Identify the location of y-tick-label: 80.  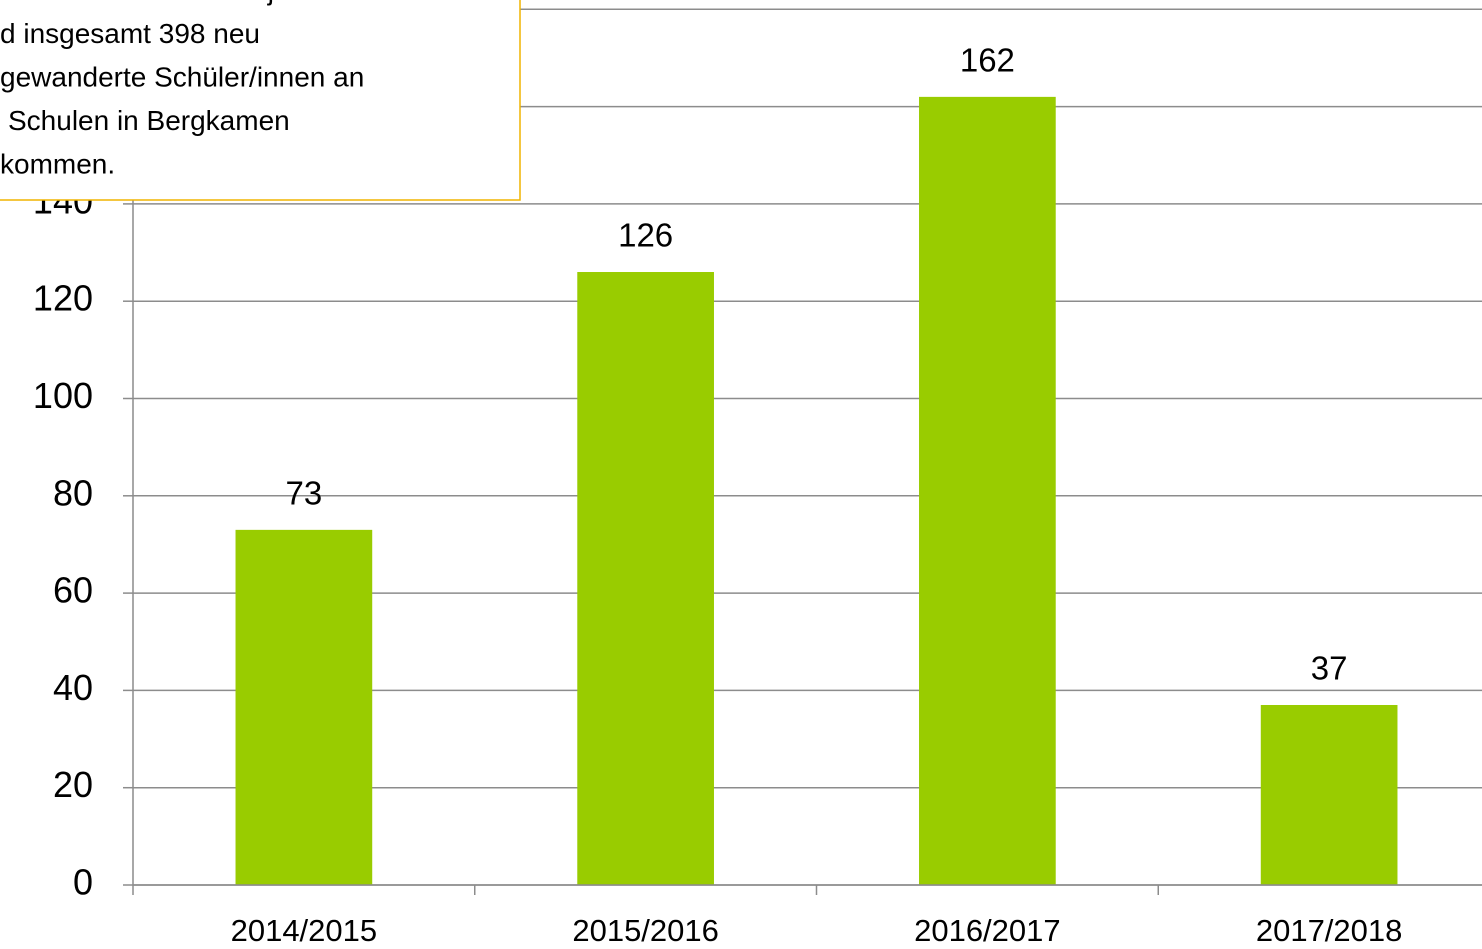
(73, 492).